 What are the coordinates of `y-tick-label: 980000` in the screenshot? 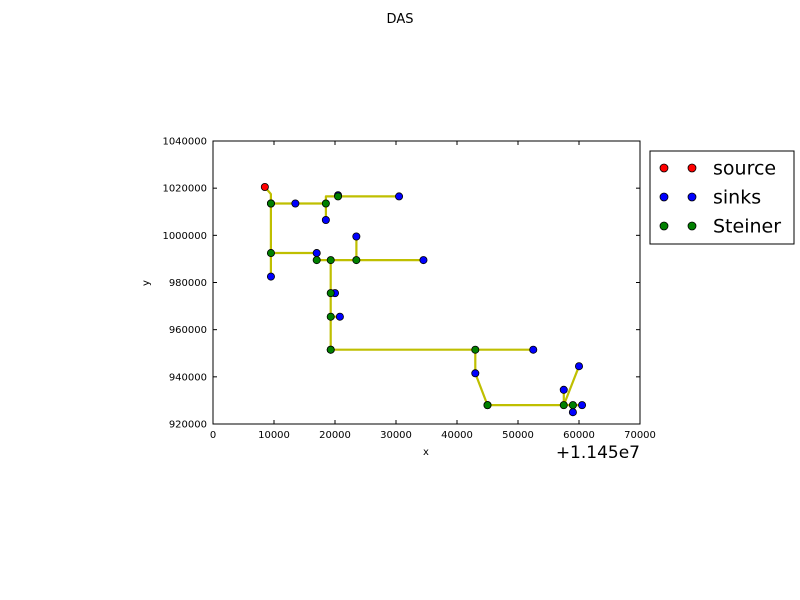 It's located at (188, 283).